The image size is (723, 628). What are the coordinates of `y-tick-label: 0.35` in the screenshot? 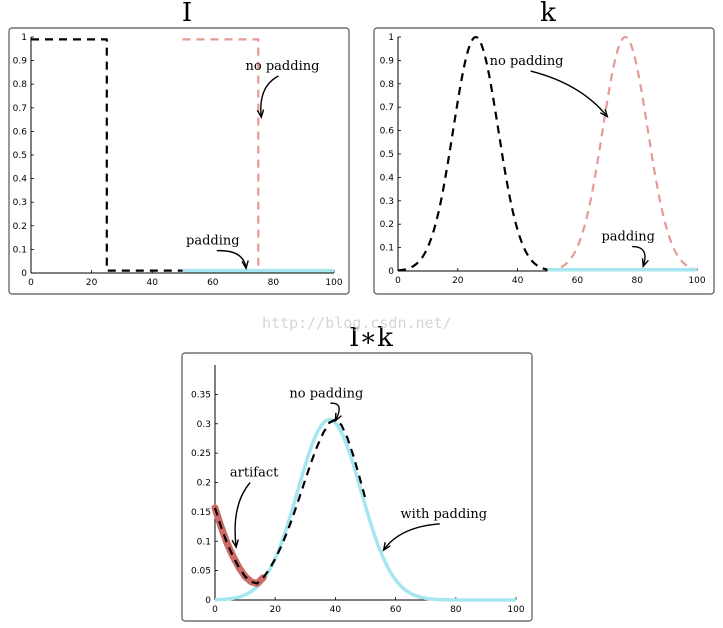 It's located at (201, 395).